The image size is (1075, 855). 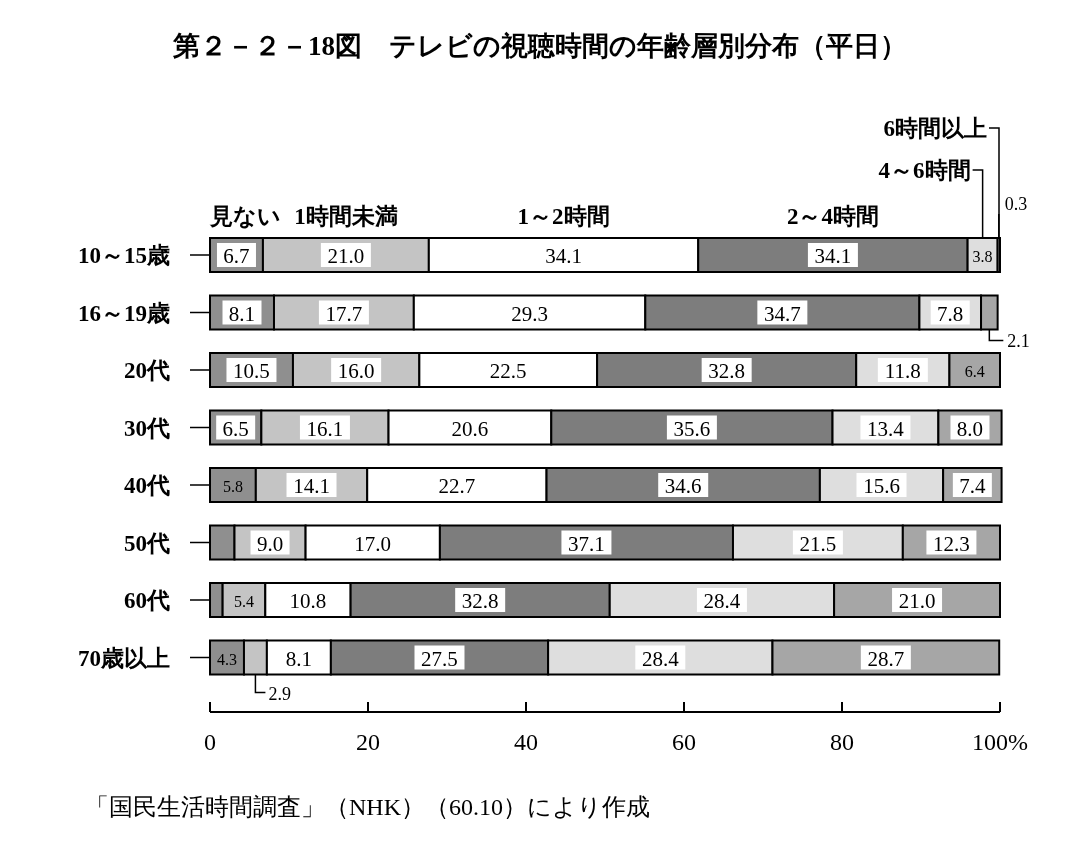 What do you see at coordinates (457, 486) in the screenshot?
I see `data-label: 22.7` at bounding box center [457, 486].